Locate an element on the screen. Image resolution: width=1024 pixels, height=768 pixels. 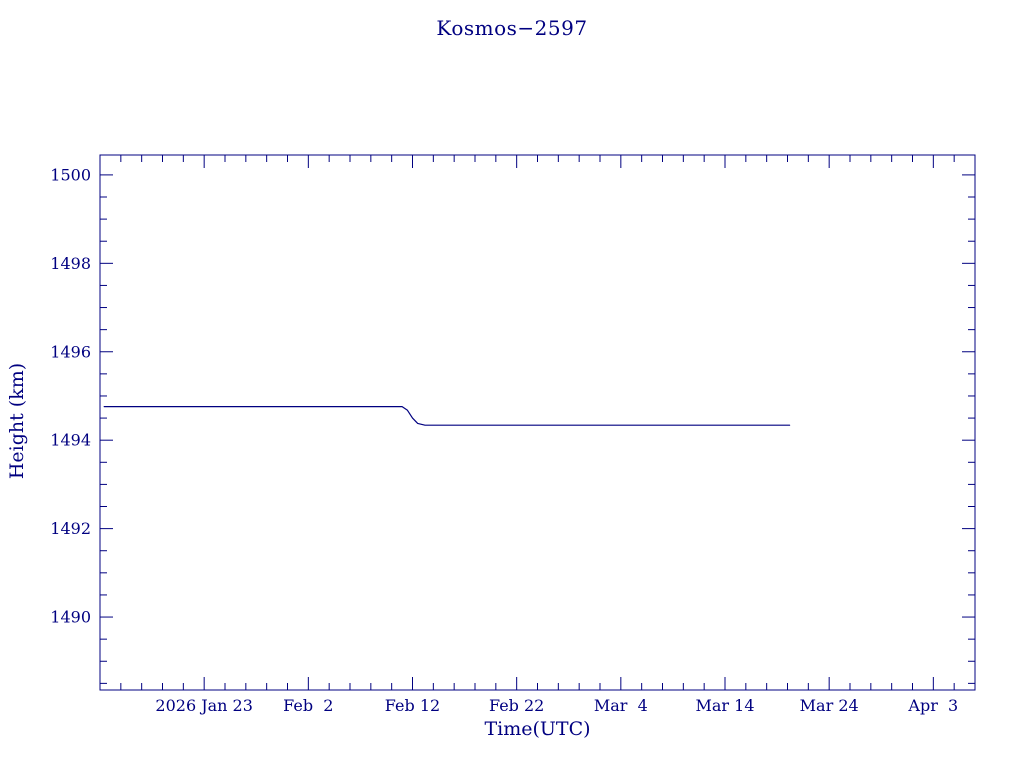
x-tick-label: Mar 4 is located at coordinates (621, 705).